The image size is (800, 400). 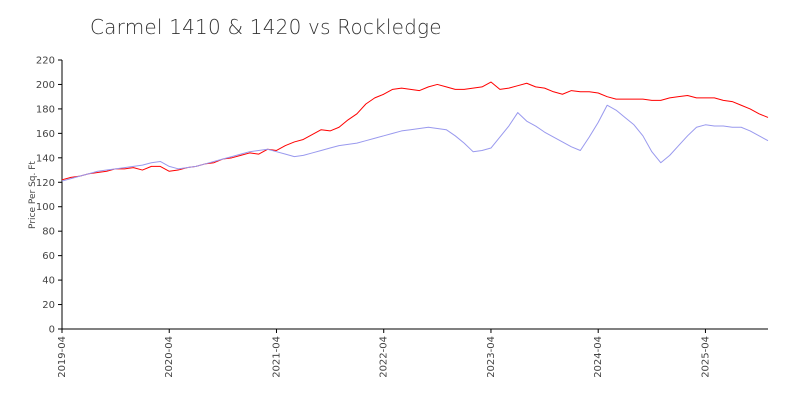 What do you see at coordinates (705, 357) in the screenshot?
I see `x-tick-label: 2025-04` at bounding box center [705, 357].